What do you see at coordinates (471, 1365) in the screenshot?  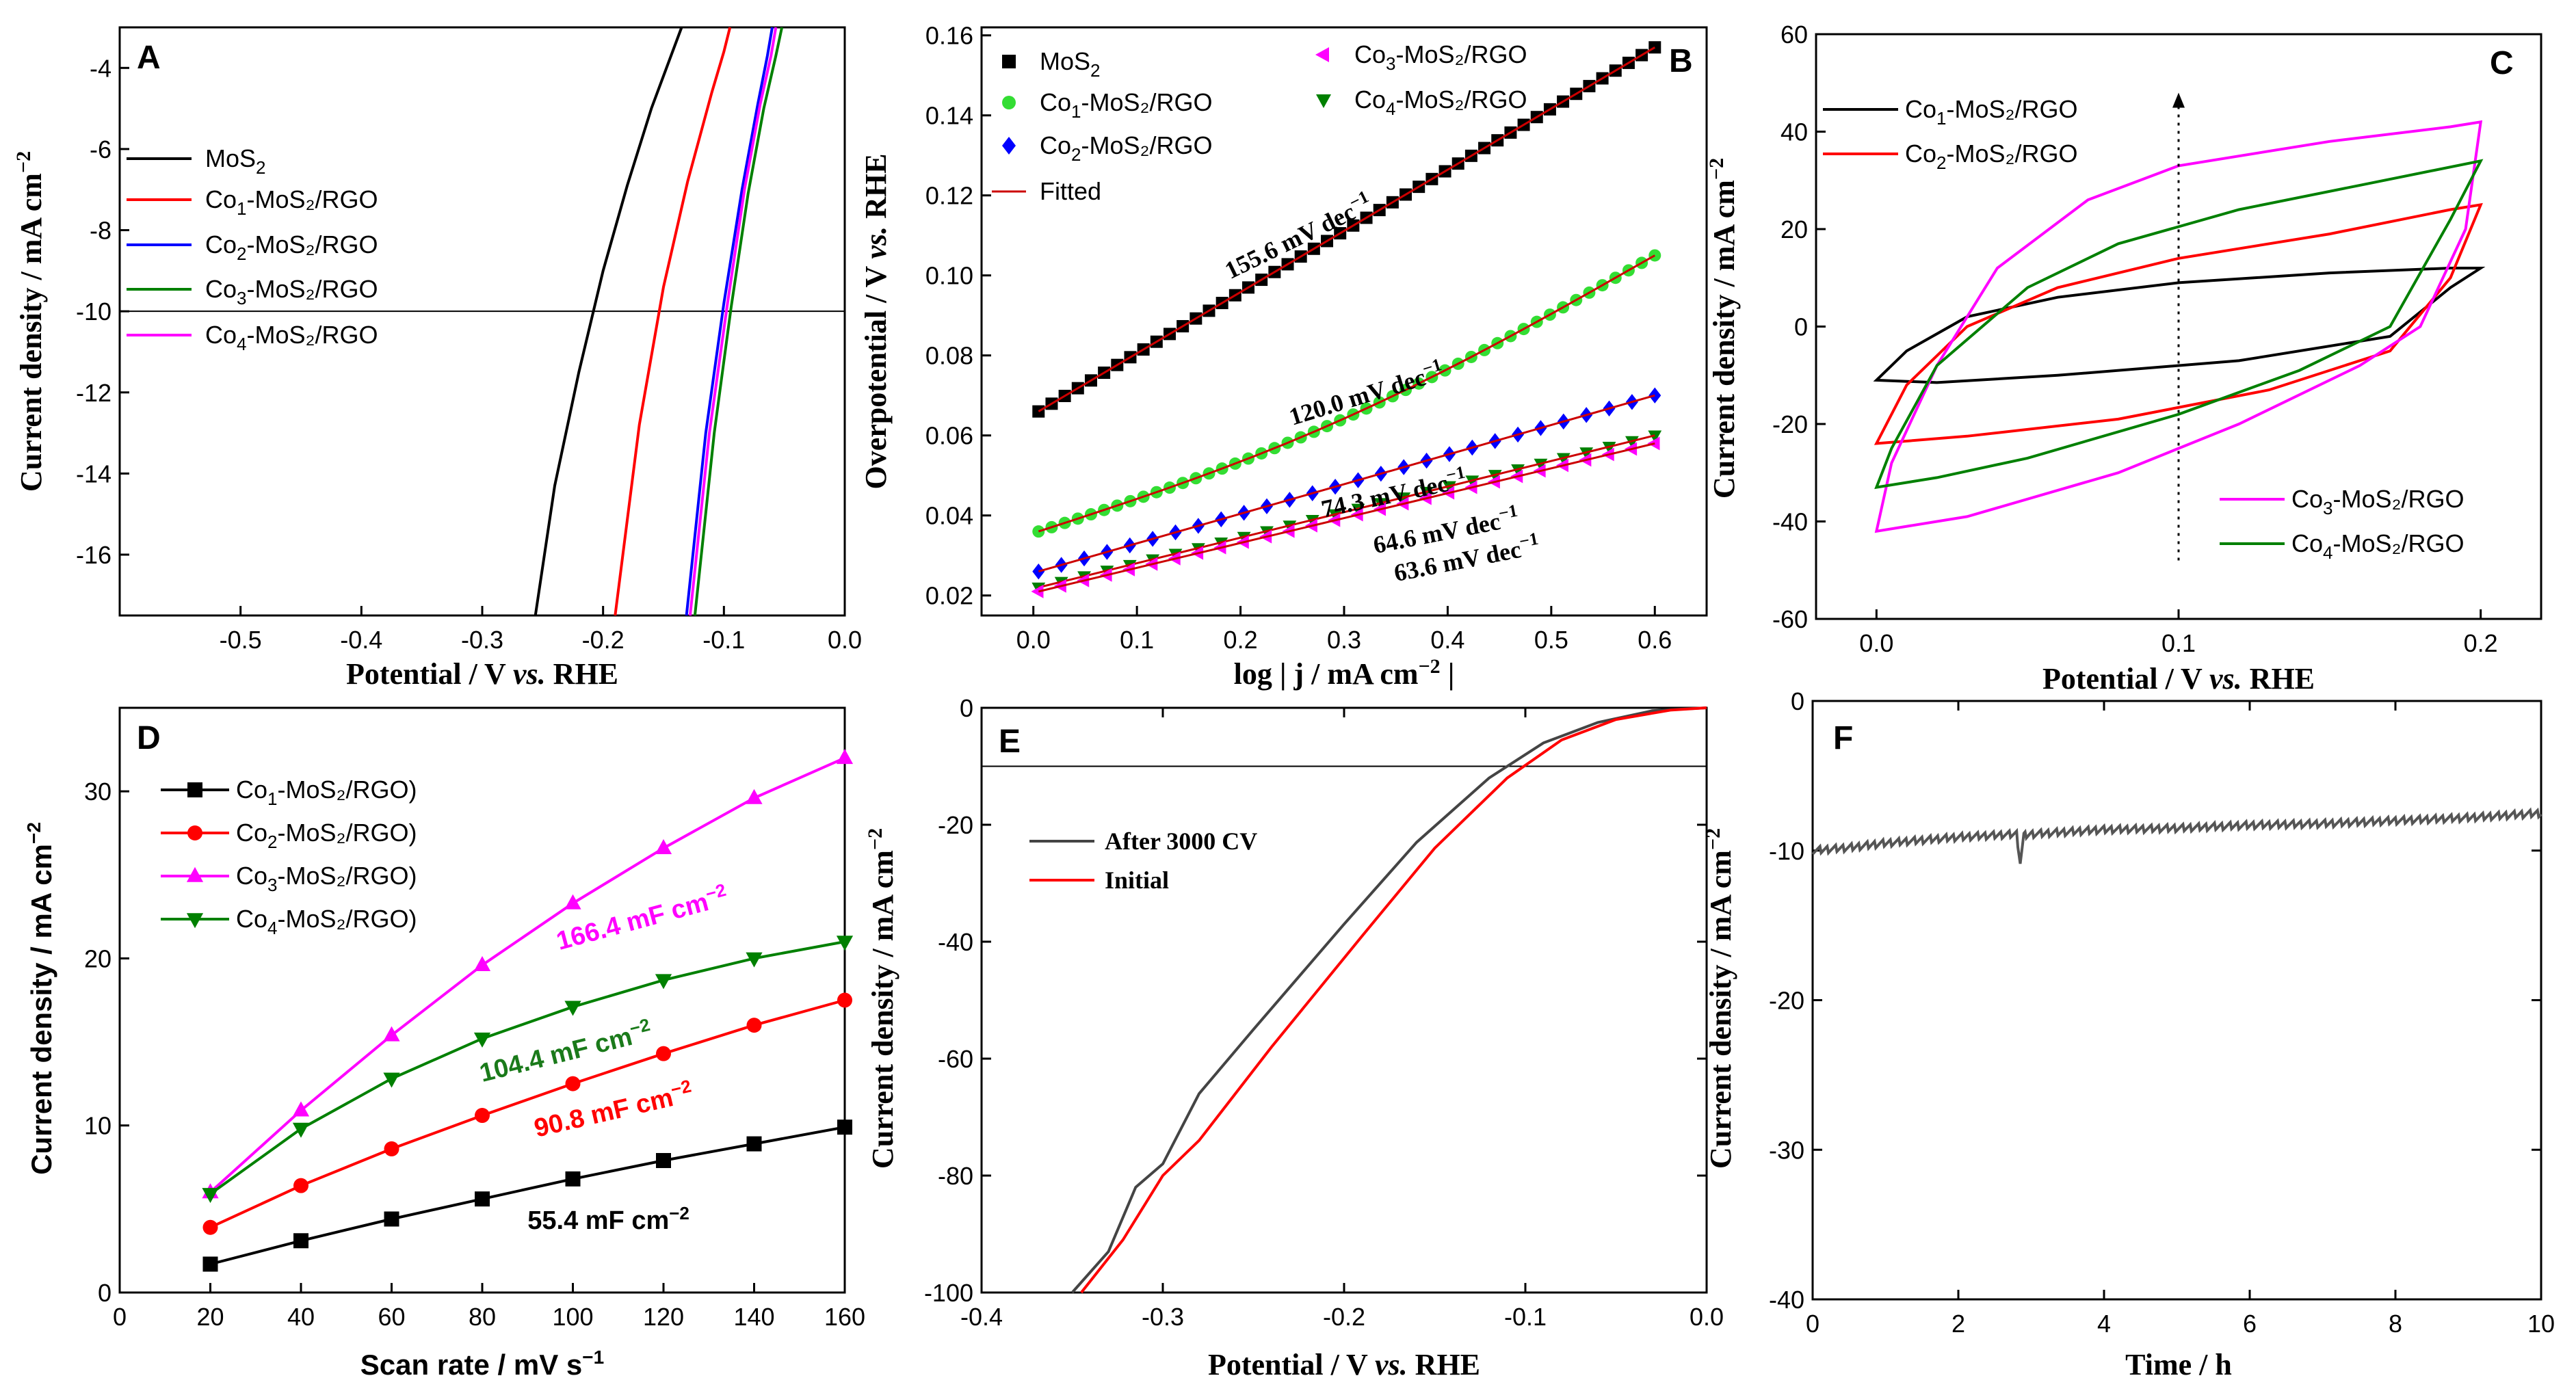 I see `panel-d-xlabel-main: Scan rate / mV s` at bounding box center [471, 1365].